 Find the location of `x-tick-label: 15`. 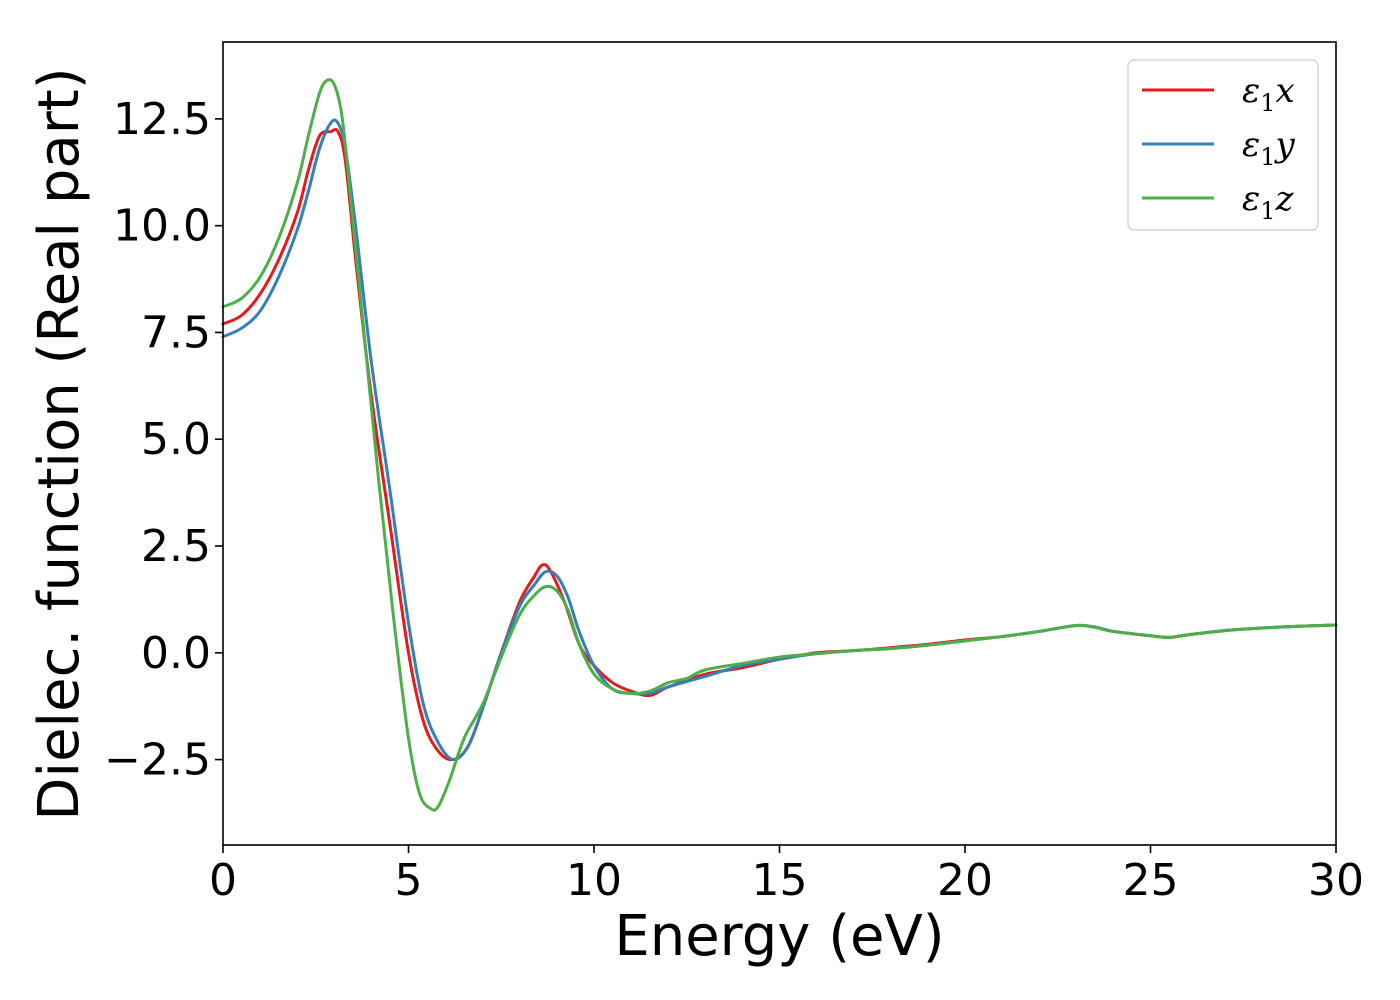

x-tick-label: 15 is located at coordinates (780, 880).